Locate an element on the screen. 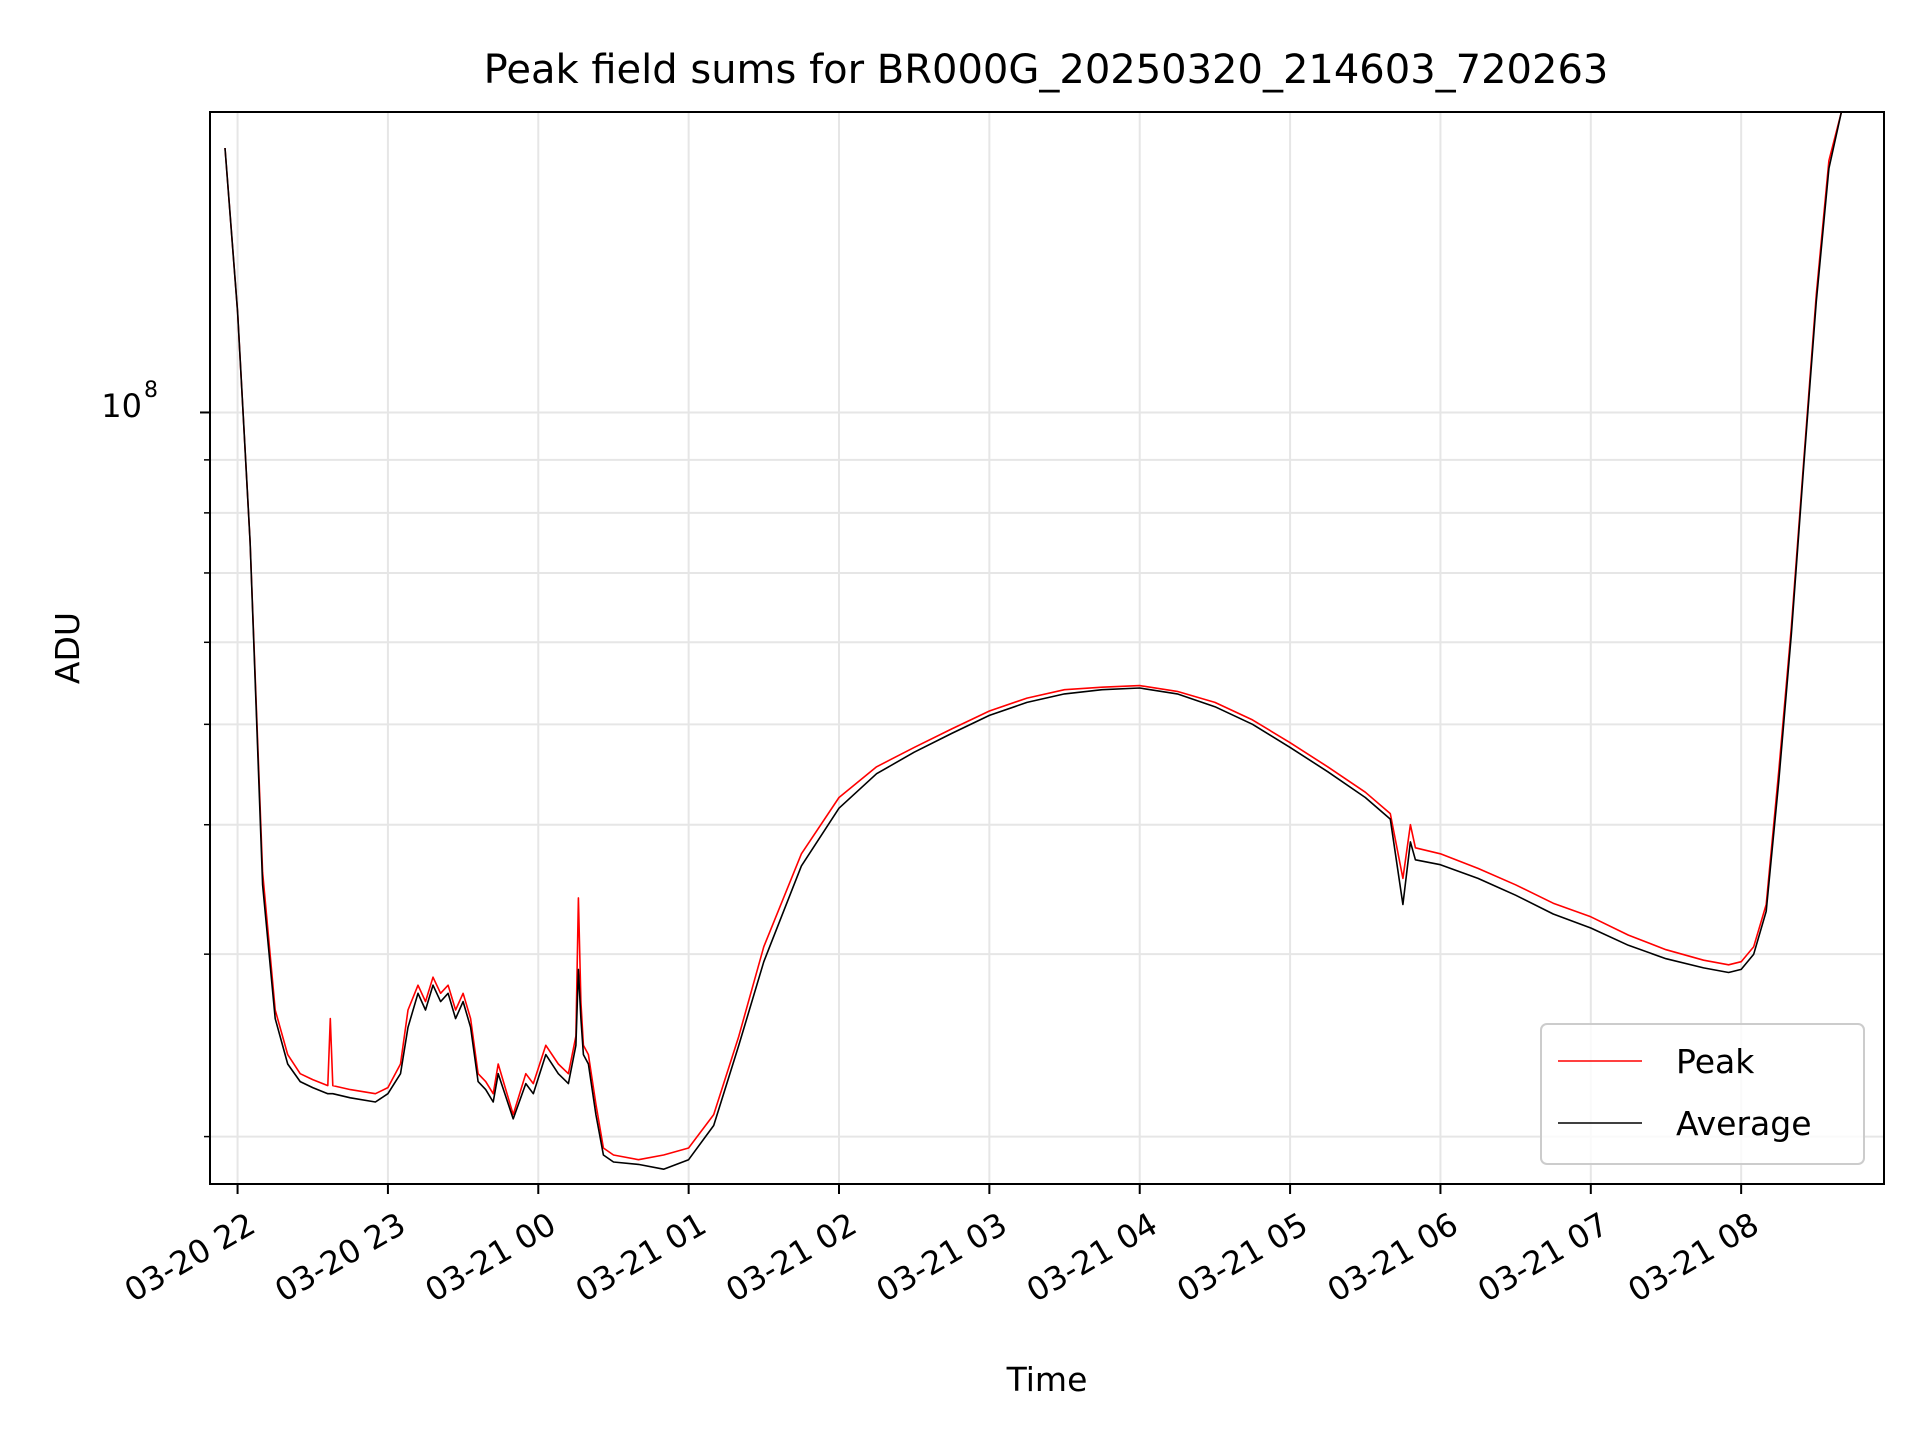  y-tick-label-exponent: 8 is located at coordinates (151, 390).